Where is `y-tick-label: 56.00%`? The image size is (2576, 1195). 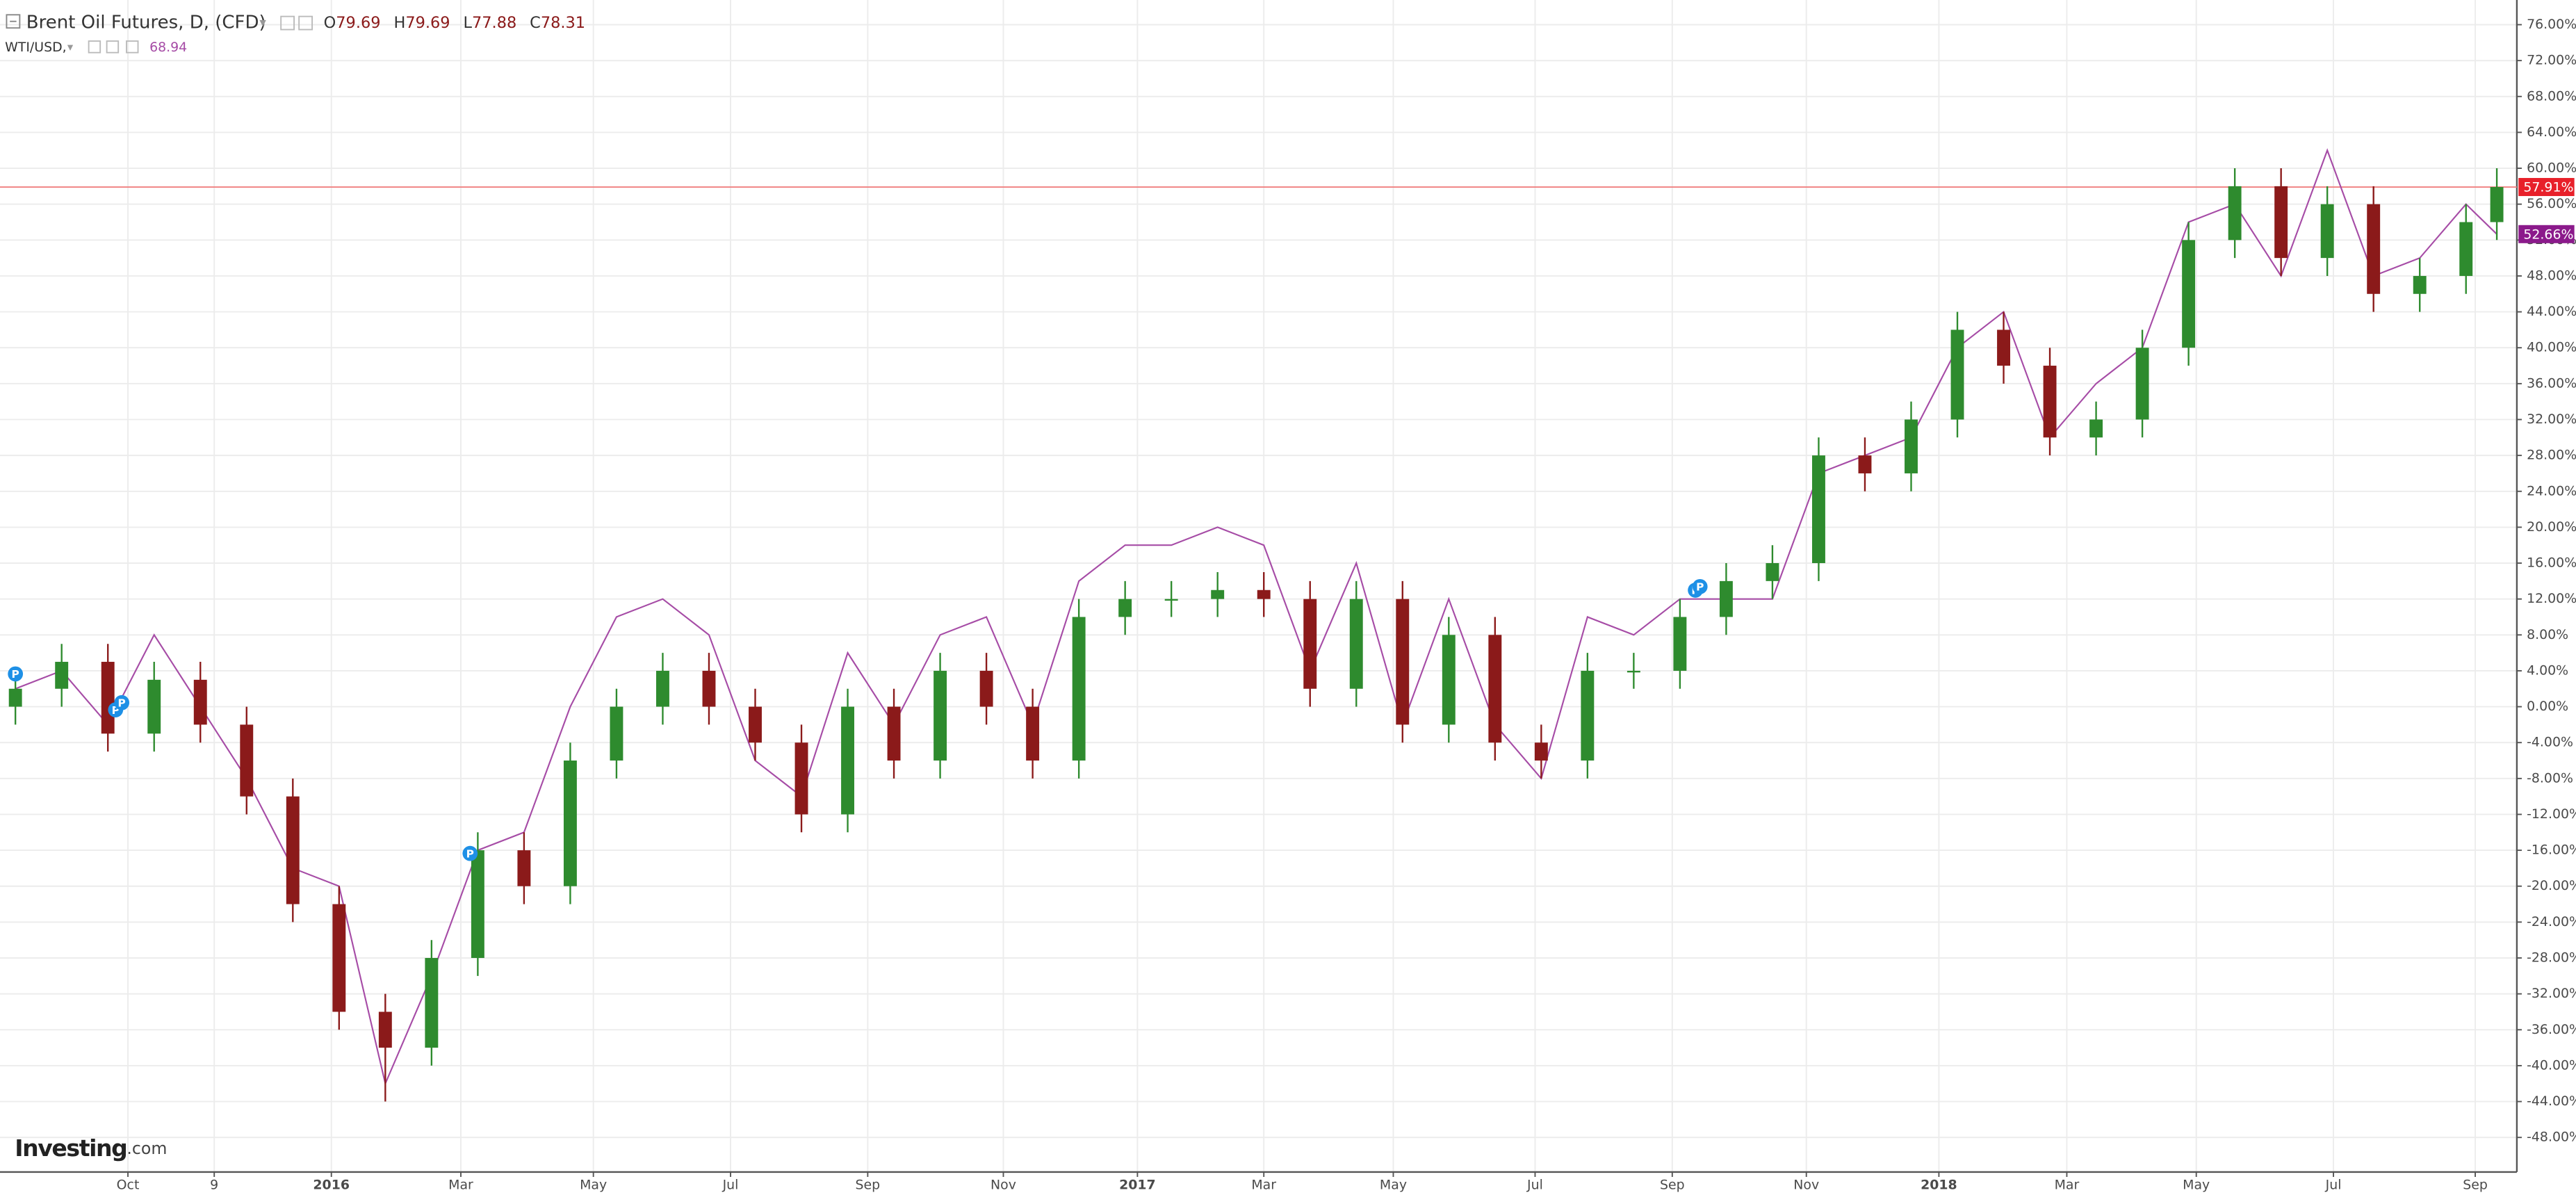
y-tick-label: 56.00% is located at coordinates (2551, 204).